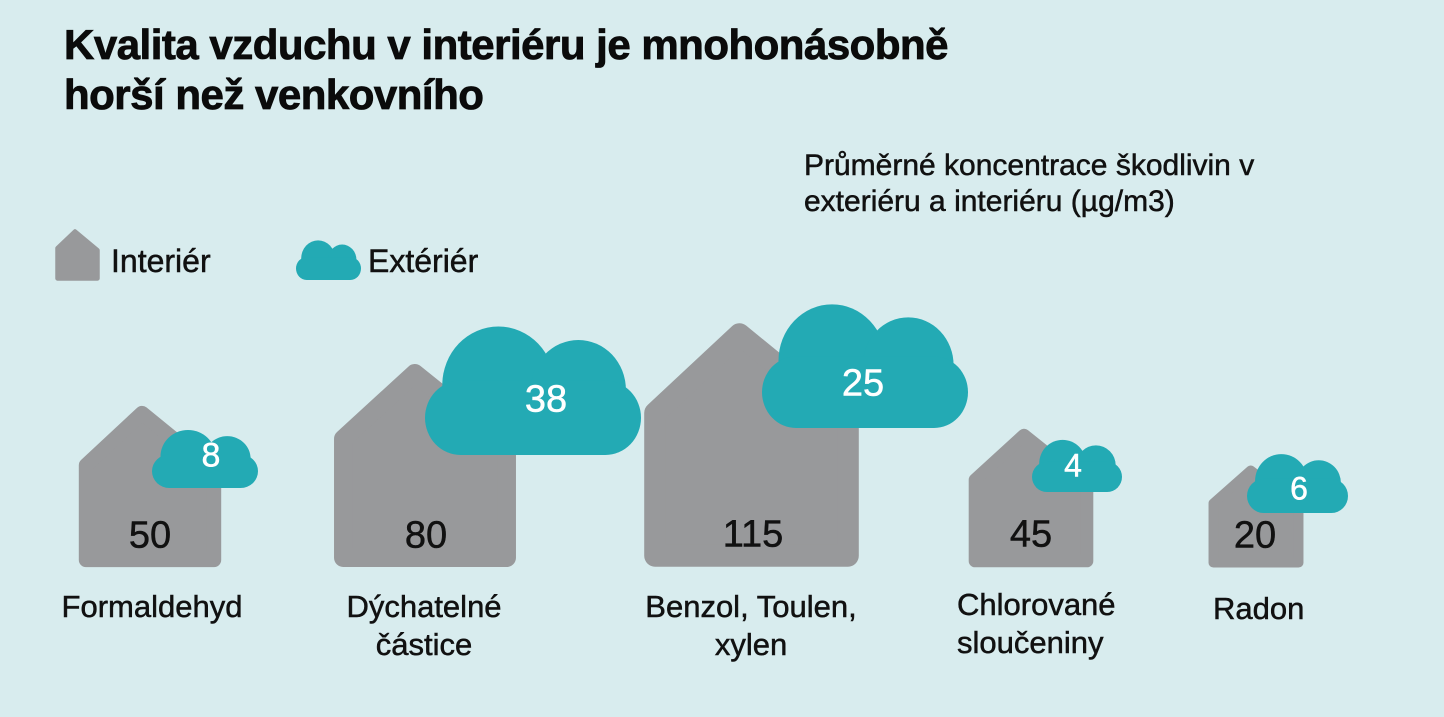  What do you see at coordinates (546, 399) in the screenshot?
I see `outdoor-value: 38` at bounding box center [546, 399].